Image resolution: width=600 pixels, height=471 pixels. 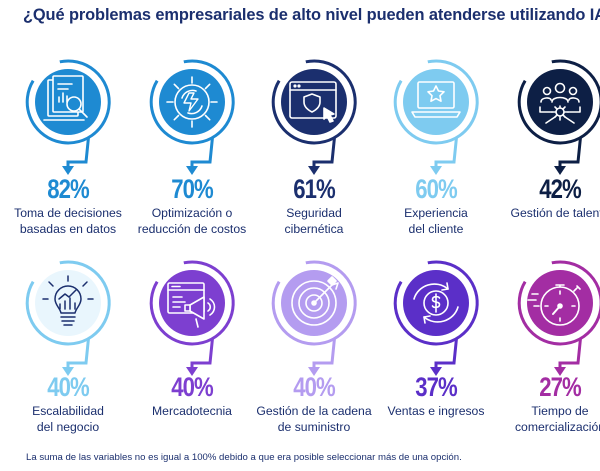 I want to click on talent-network-icon, so click(x=560, y=103).